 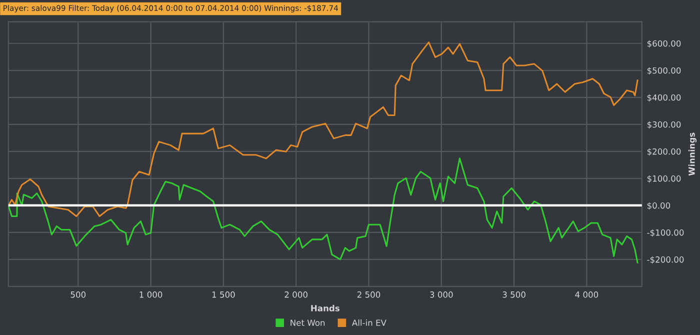 I want to click on x-tick-label: 3 500, so click(x=514, y=294).